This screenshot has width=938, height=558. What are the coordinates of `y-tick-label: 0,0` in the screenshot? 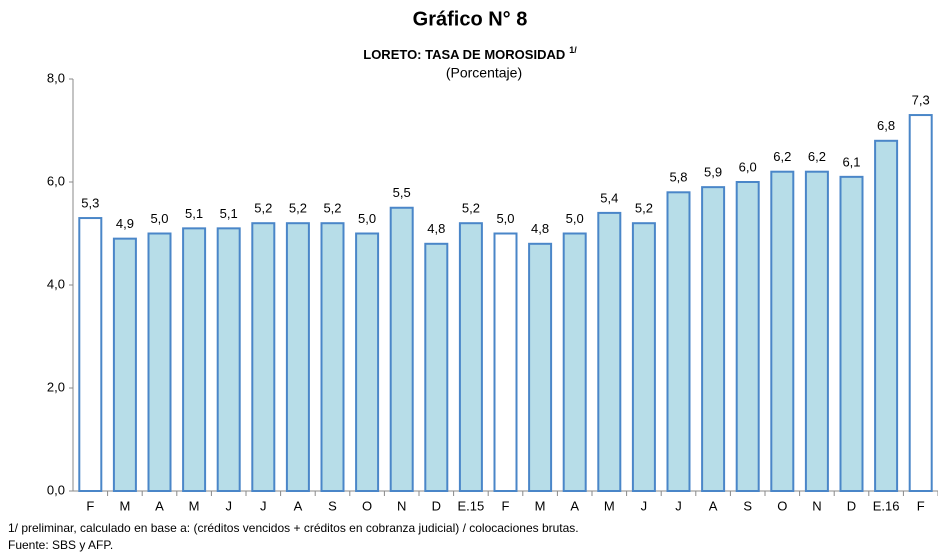 It's located at (56, 489).